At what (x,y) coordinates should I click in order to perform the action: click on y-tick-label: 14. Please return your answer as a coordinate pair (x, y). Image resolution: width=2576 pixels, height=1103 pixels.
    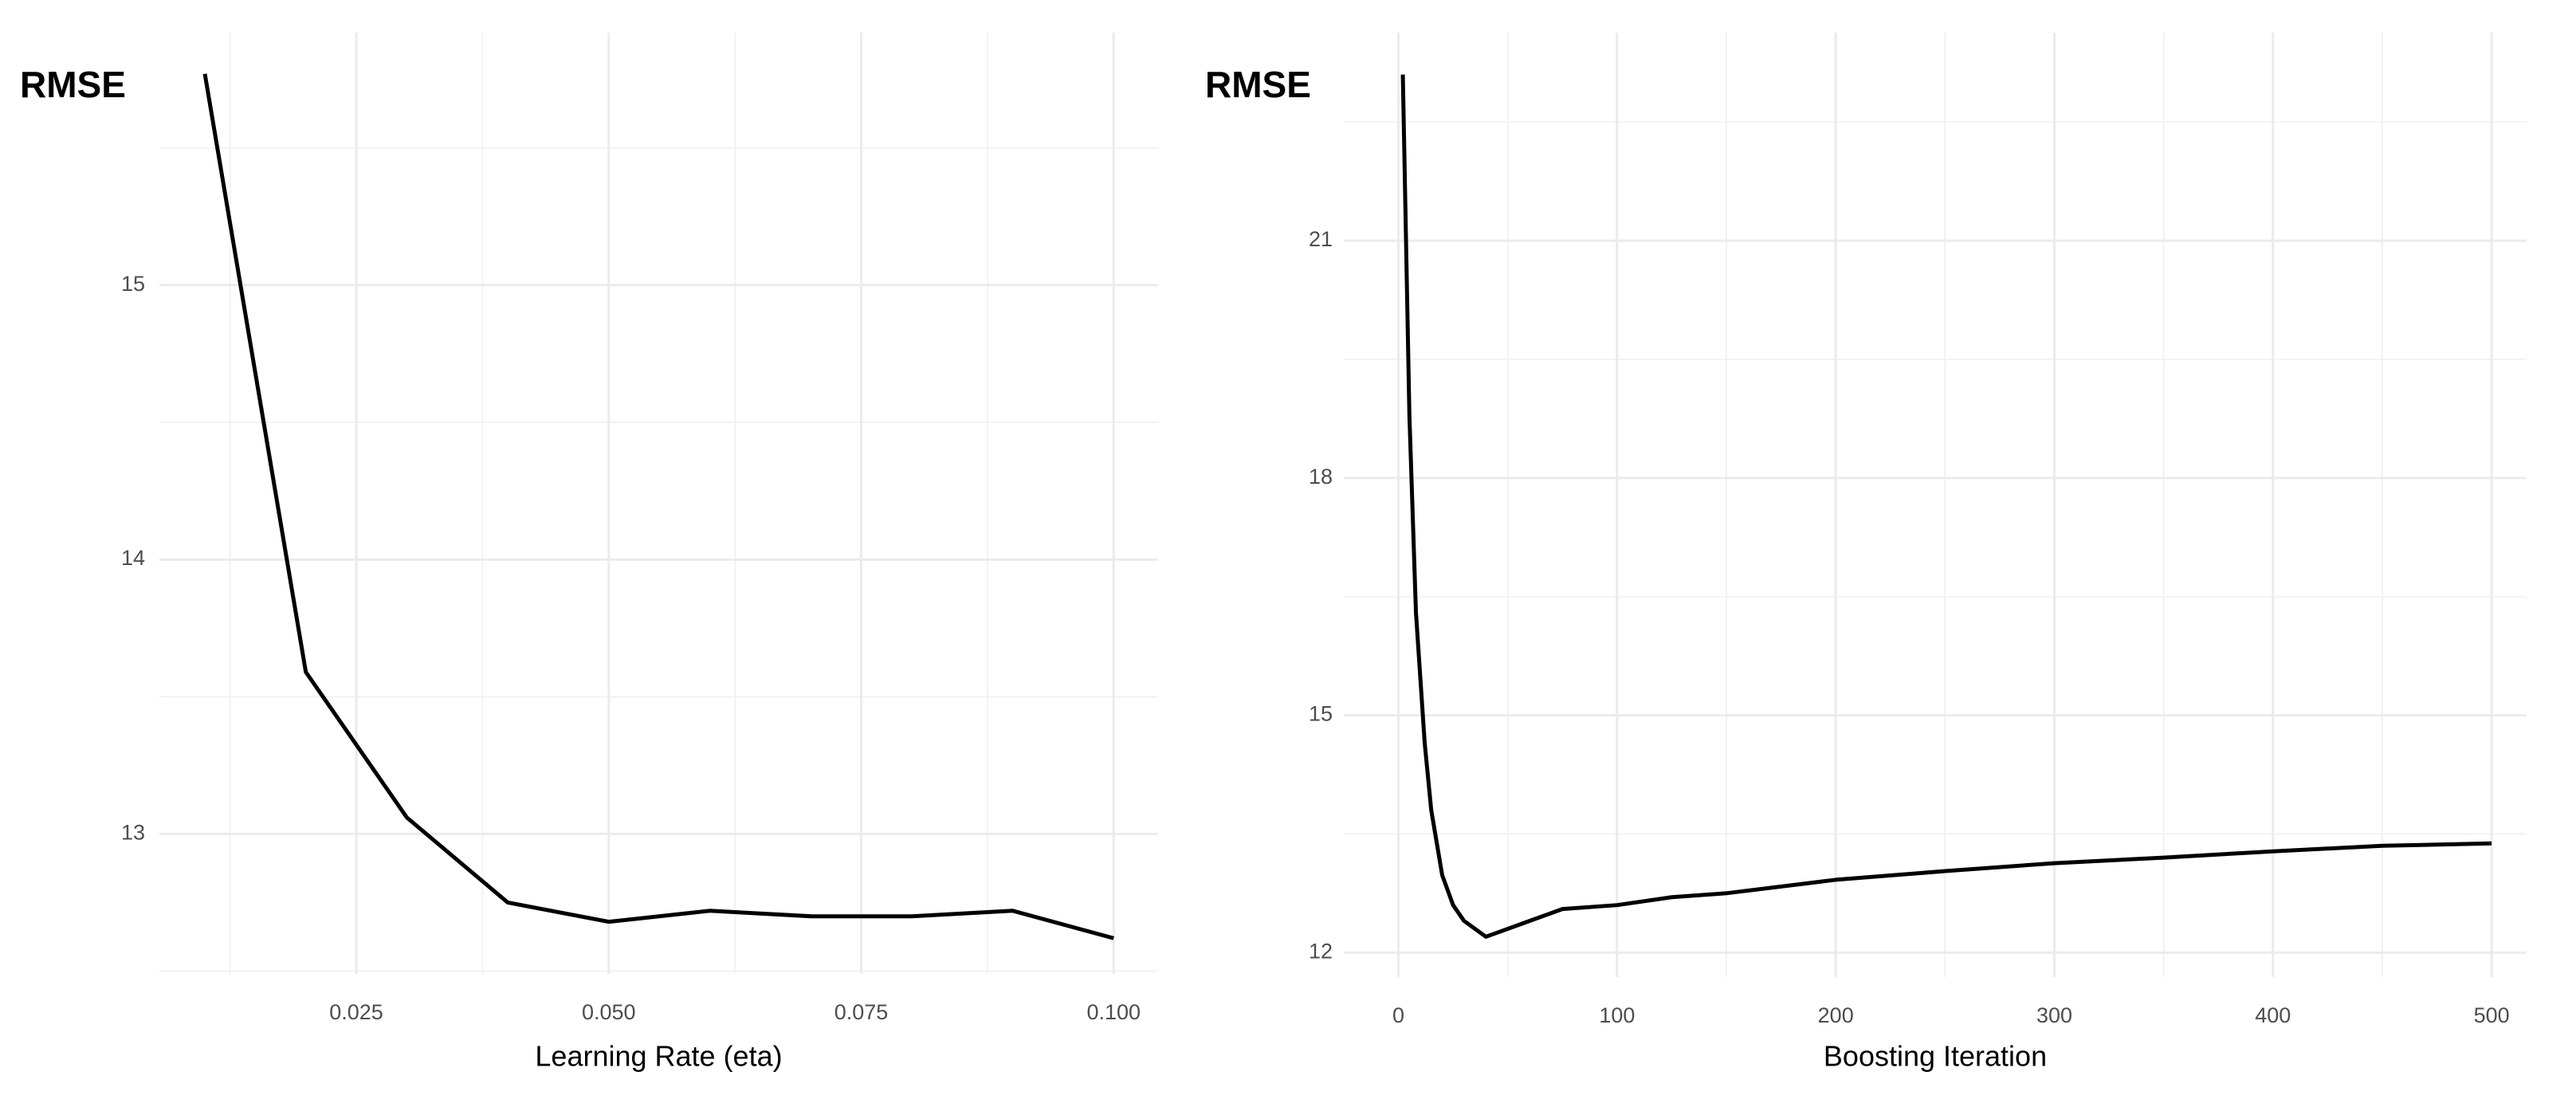
    Looking at the image, I should click on (133, 558).